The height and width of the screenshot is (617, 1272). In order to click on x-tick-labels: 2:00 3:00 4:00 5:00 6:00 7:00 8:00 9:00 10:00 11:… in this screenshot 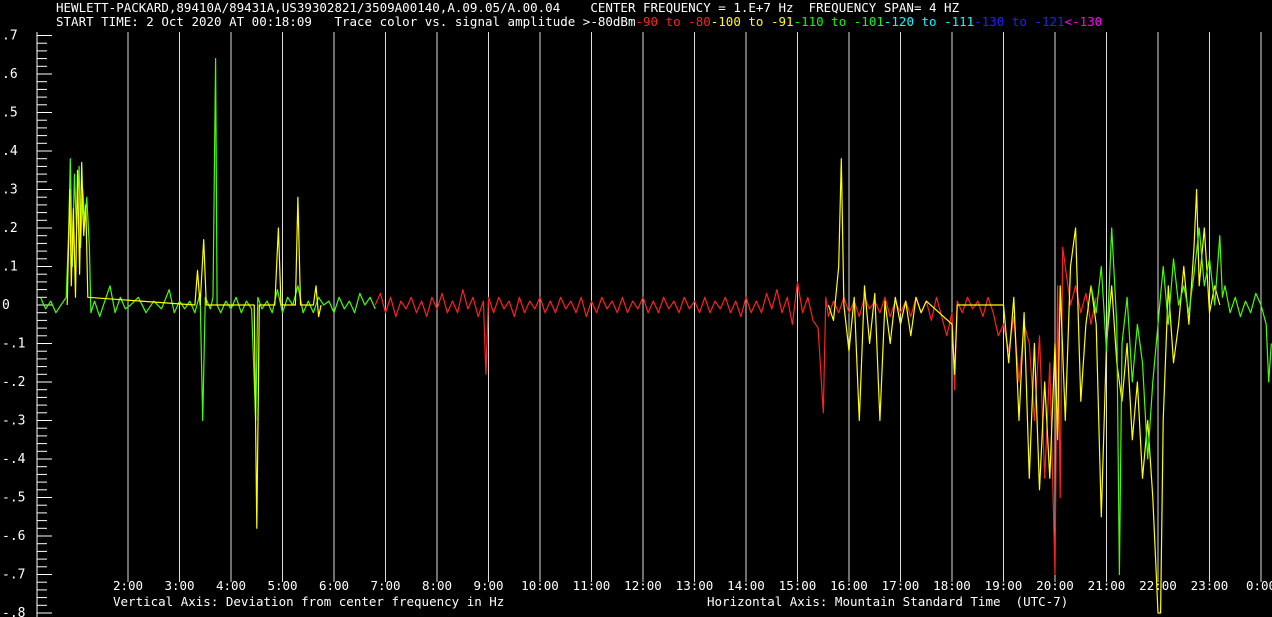, I will do `click(692, 585)`.